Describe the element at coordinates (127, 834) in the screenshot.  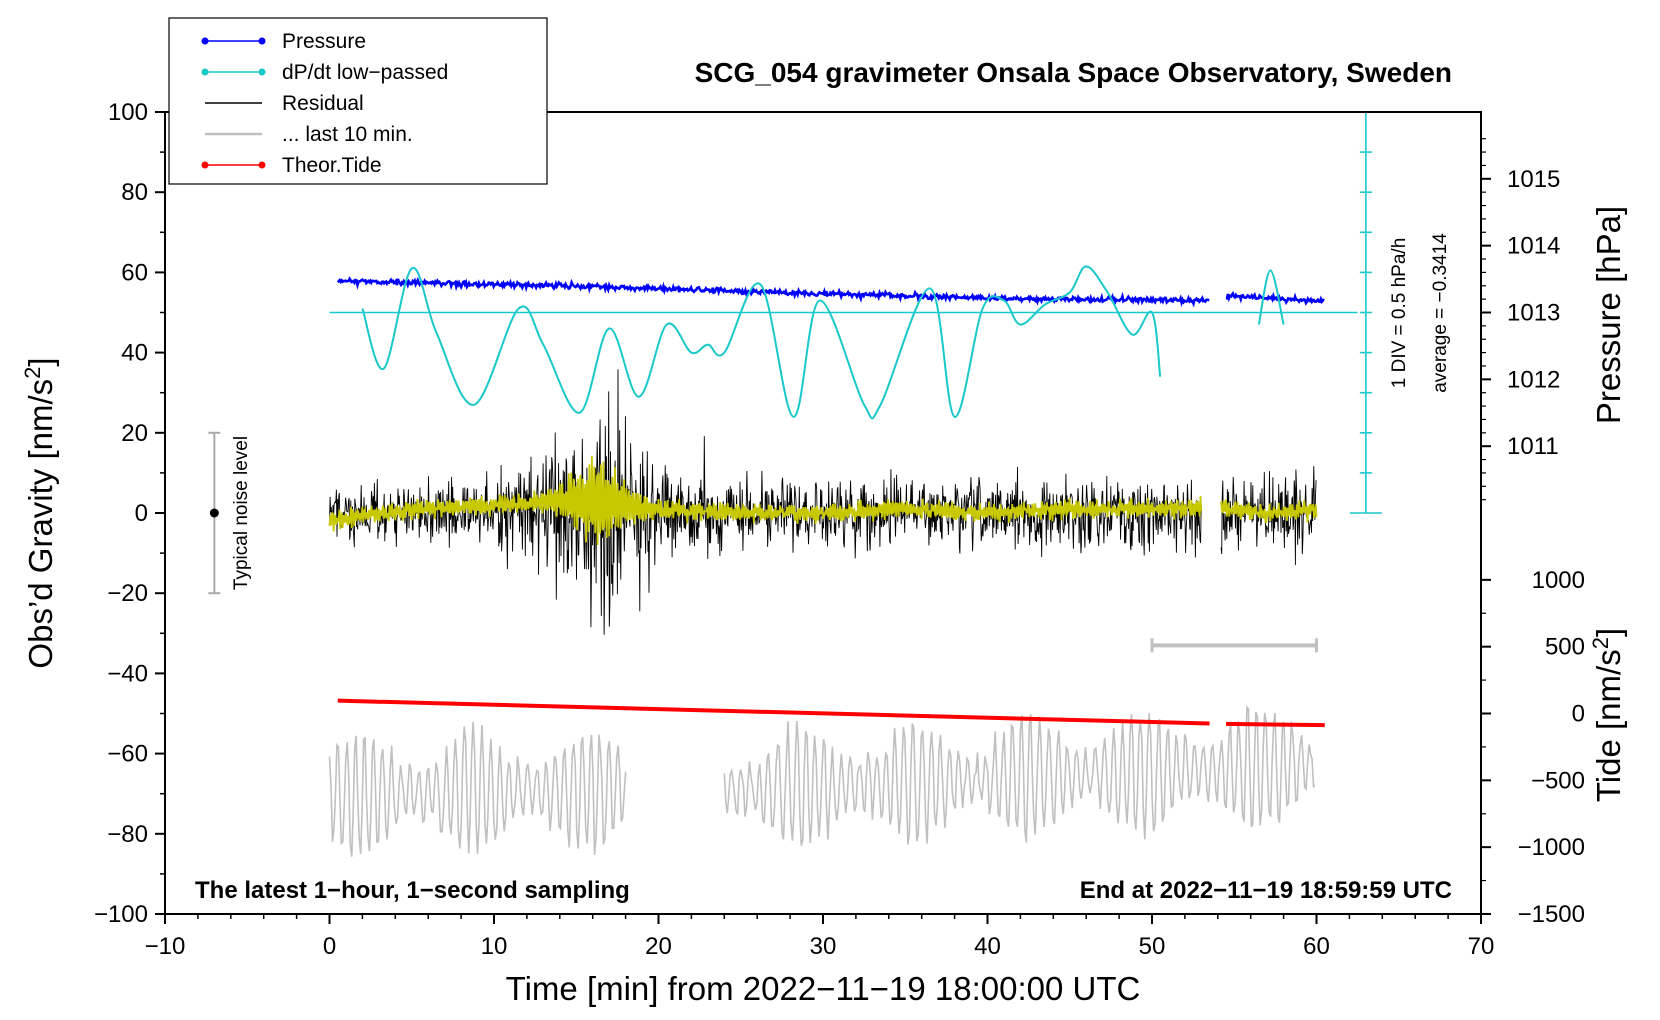
I see `y-tick-label: −80` at that location.